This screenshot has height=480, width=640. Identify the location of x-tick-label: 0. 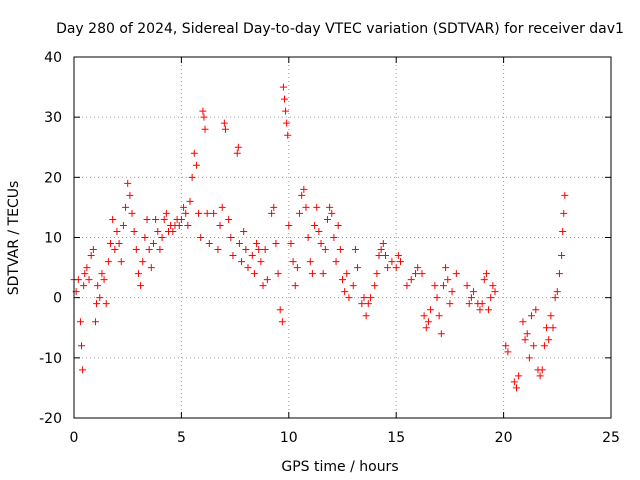
(74, 438).